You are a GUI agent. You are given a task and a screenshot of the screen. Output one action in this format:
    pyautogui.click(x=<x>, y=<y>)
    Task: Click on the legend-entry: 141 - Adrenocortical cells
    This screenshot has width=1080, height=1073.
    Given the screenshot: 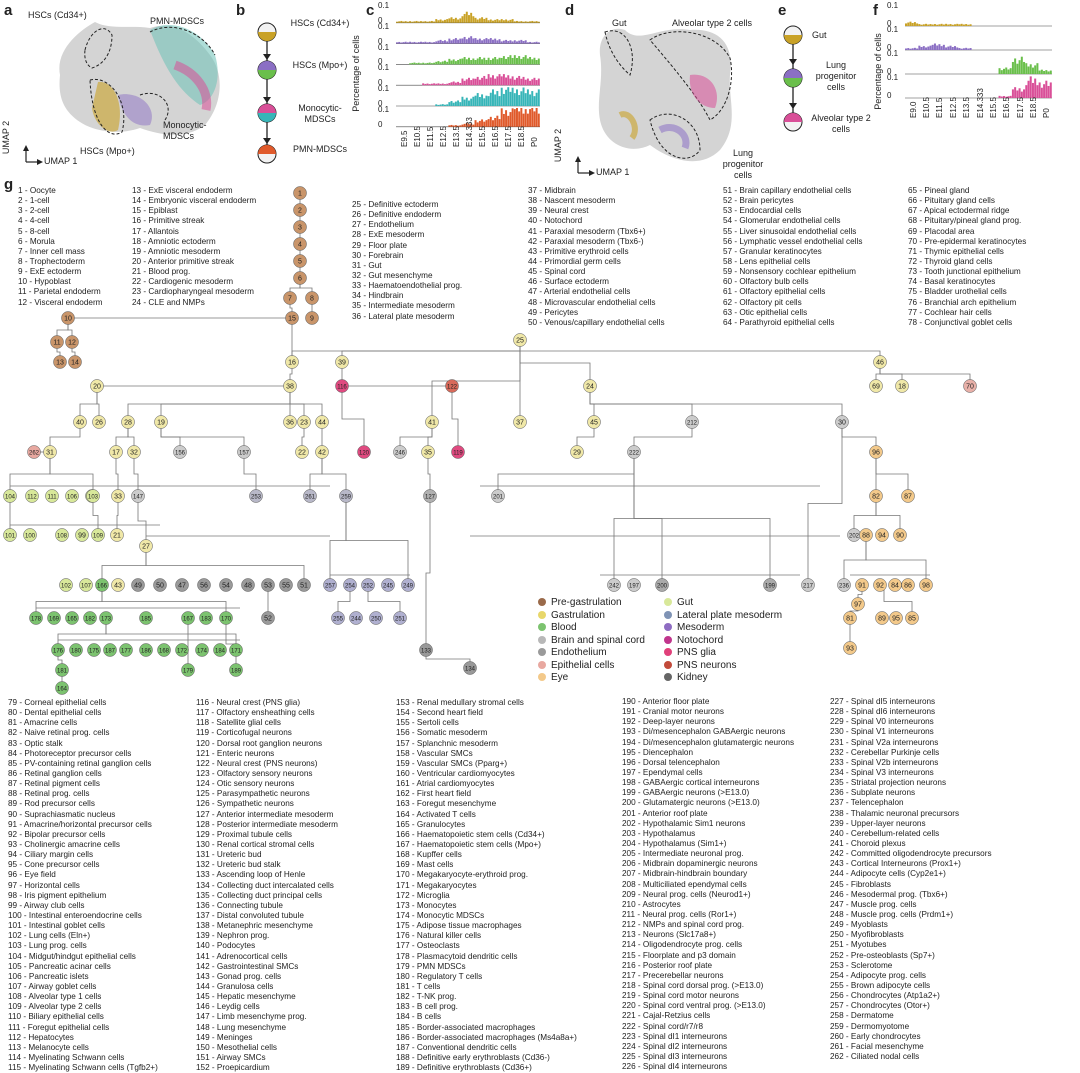 What is the action you would take?
    pyautogui.click(x=242, y=956)
    